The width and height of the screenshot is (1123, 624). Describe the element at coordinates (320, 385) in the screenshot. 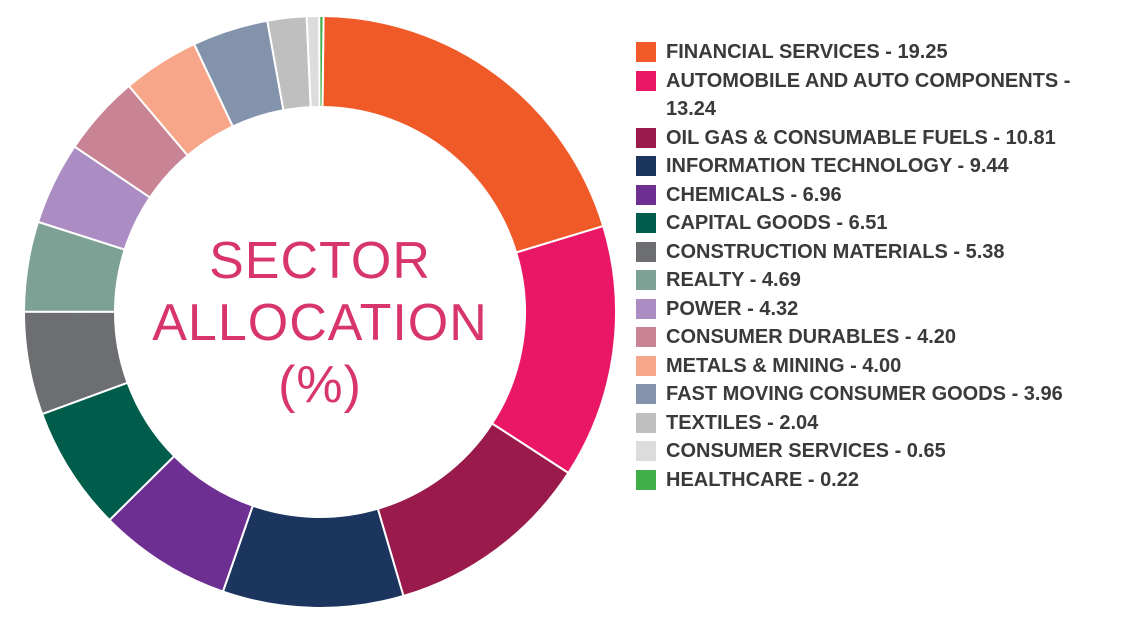

I see `center-label-line-3: (%)` at that location.